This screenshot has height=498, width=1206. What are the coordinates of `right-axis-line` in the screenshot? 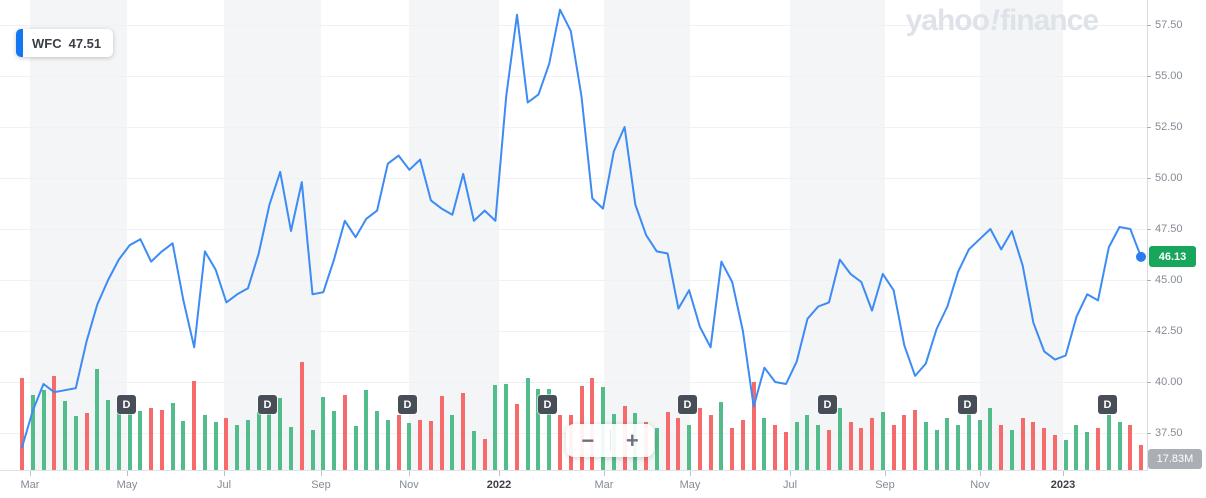 It's located at (1147, 235).